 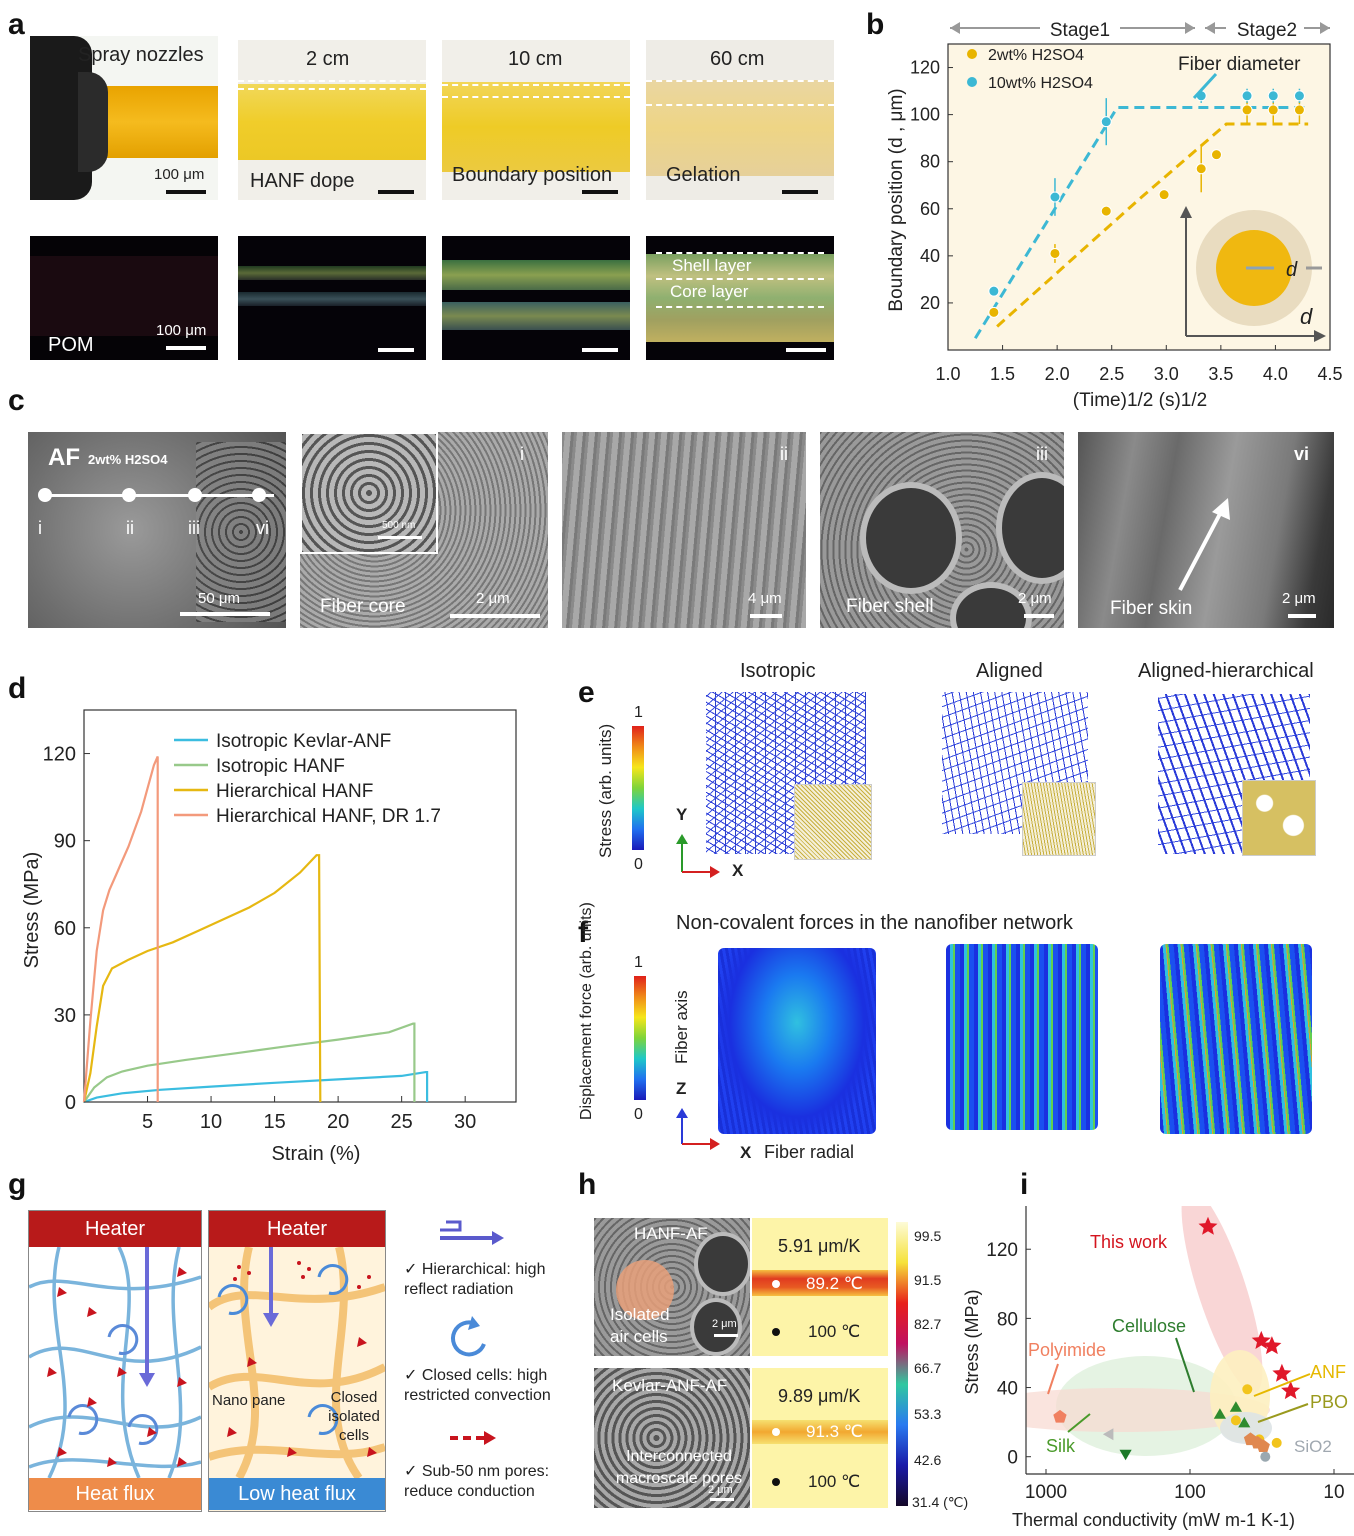 I want to click on panel-label-d: d, so click(x=17, y=688).